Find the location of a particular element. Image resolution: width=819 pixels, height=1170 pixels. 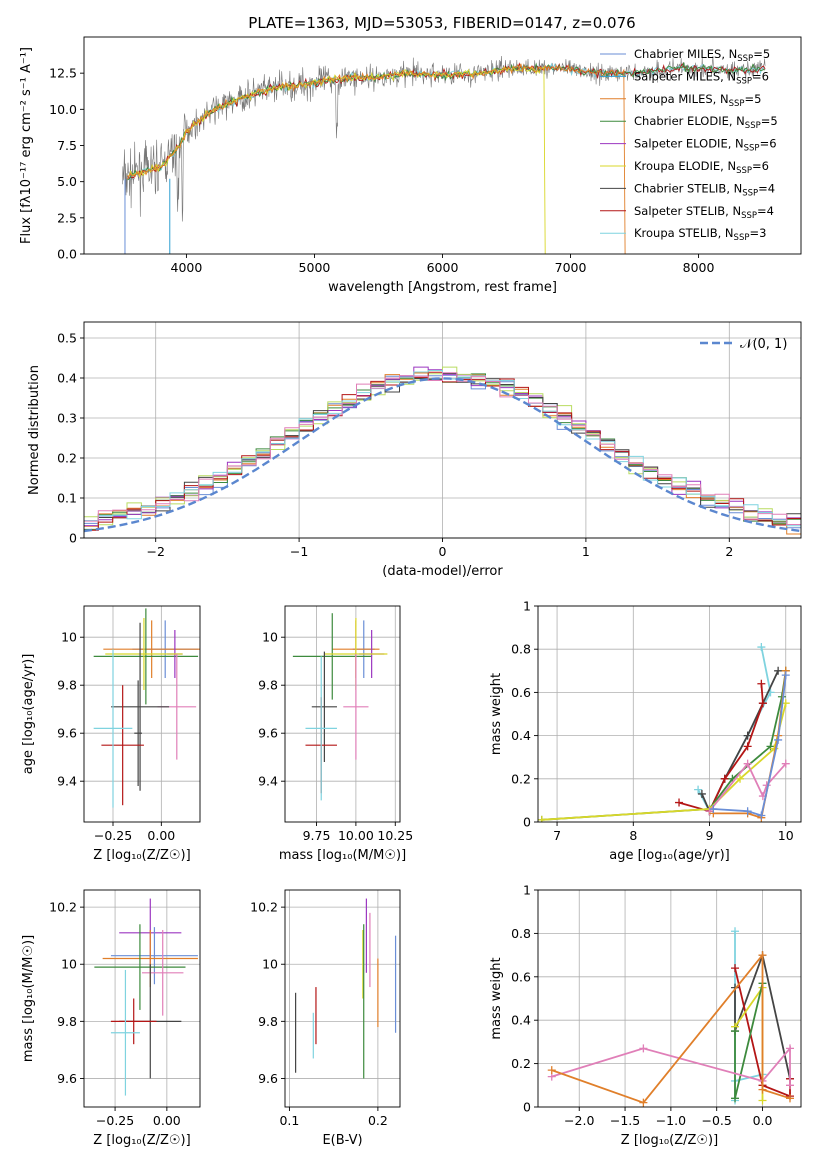

legend-entry: Chabrier STELIB, NSSP=4 is located at coordinates (704, 189).